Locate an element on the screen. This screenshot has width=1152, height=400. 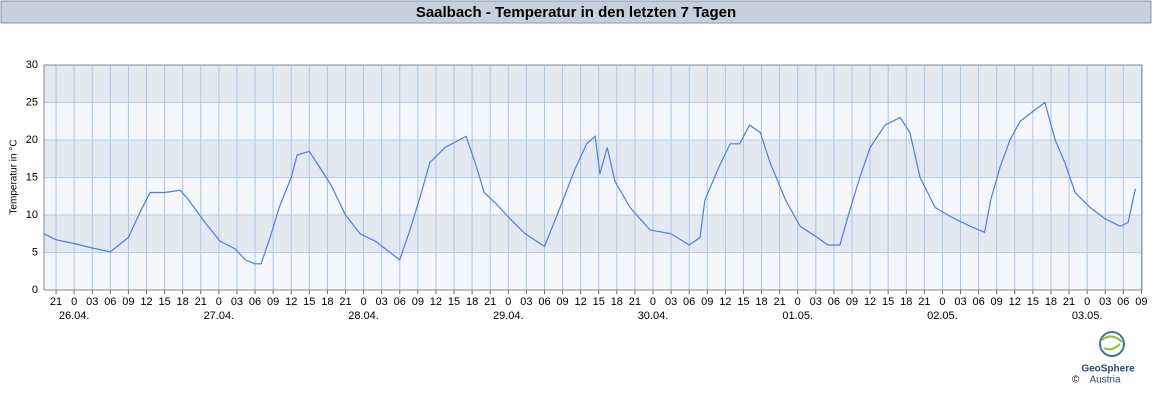
logo-sub: Austria is located at coordinates (1105, 380).